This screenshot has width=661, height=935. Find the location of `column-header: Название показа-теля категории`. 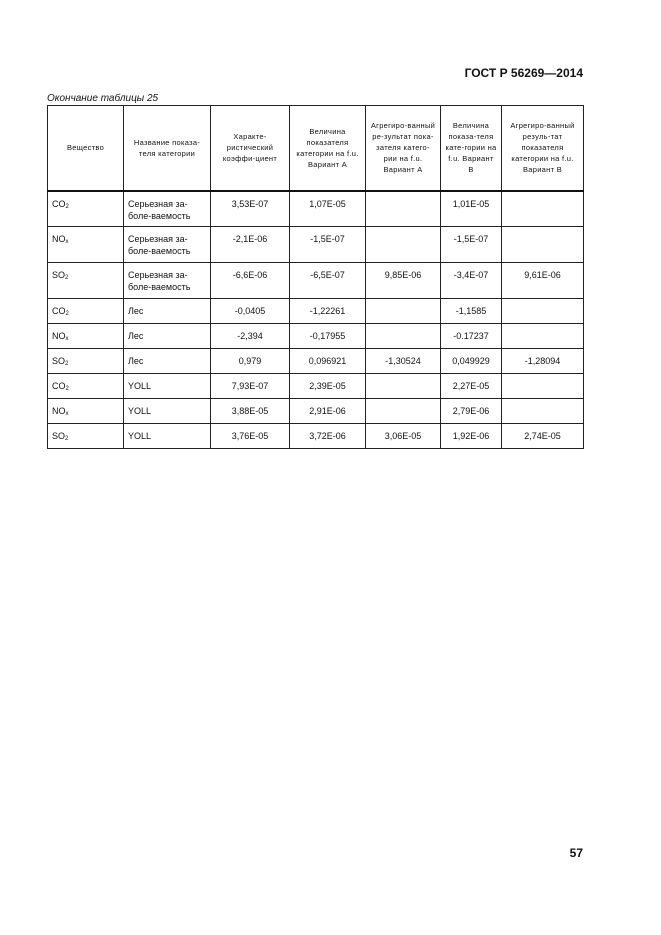

column-header: Название показа-теля категории is located at coordinates (167, 148).